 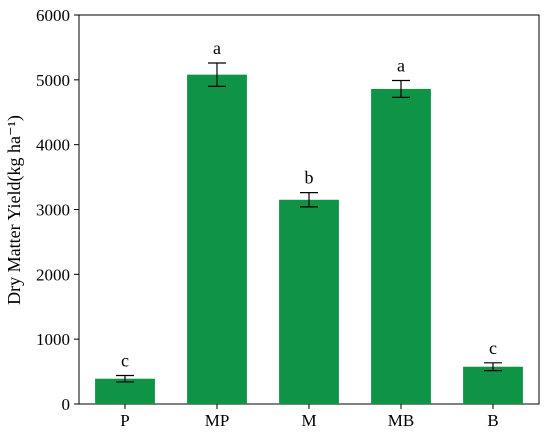 I want to click on x-axis-ticks: P MP M MB B, so click(x=309, y=417).